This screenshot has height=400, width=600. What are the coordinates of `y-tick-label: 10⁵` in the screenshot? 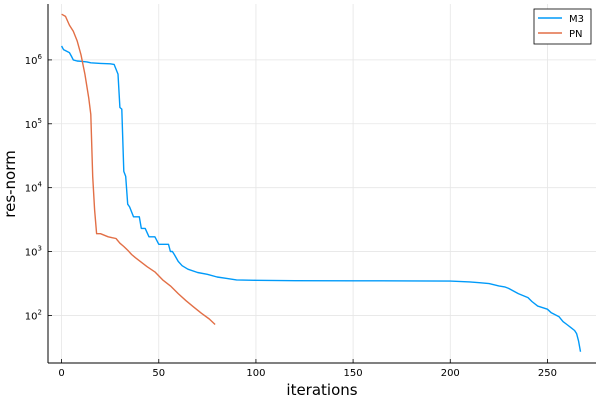 It's located at (33, 124).